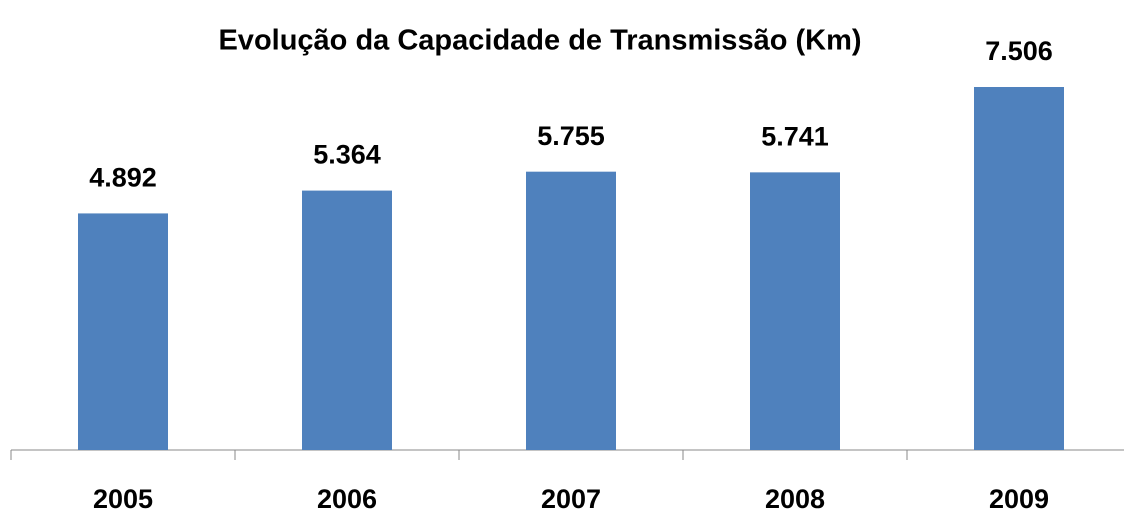 This screenshot has width=1124, height=520. What do you see at coordinates (571, 136) in the screenshot?
I see `value-label: 5.755` at bounding box center [571, 136].